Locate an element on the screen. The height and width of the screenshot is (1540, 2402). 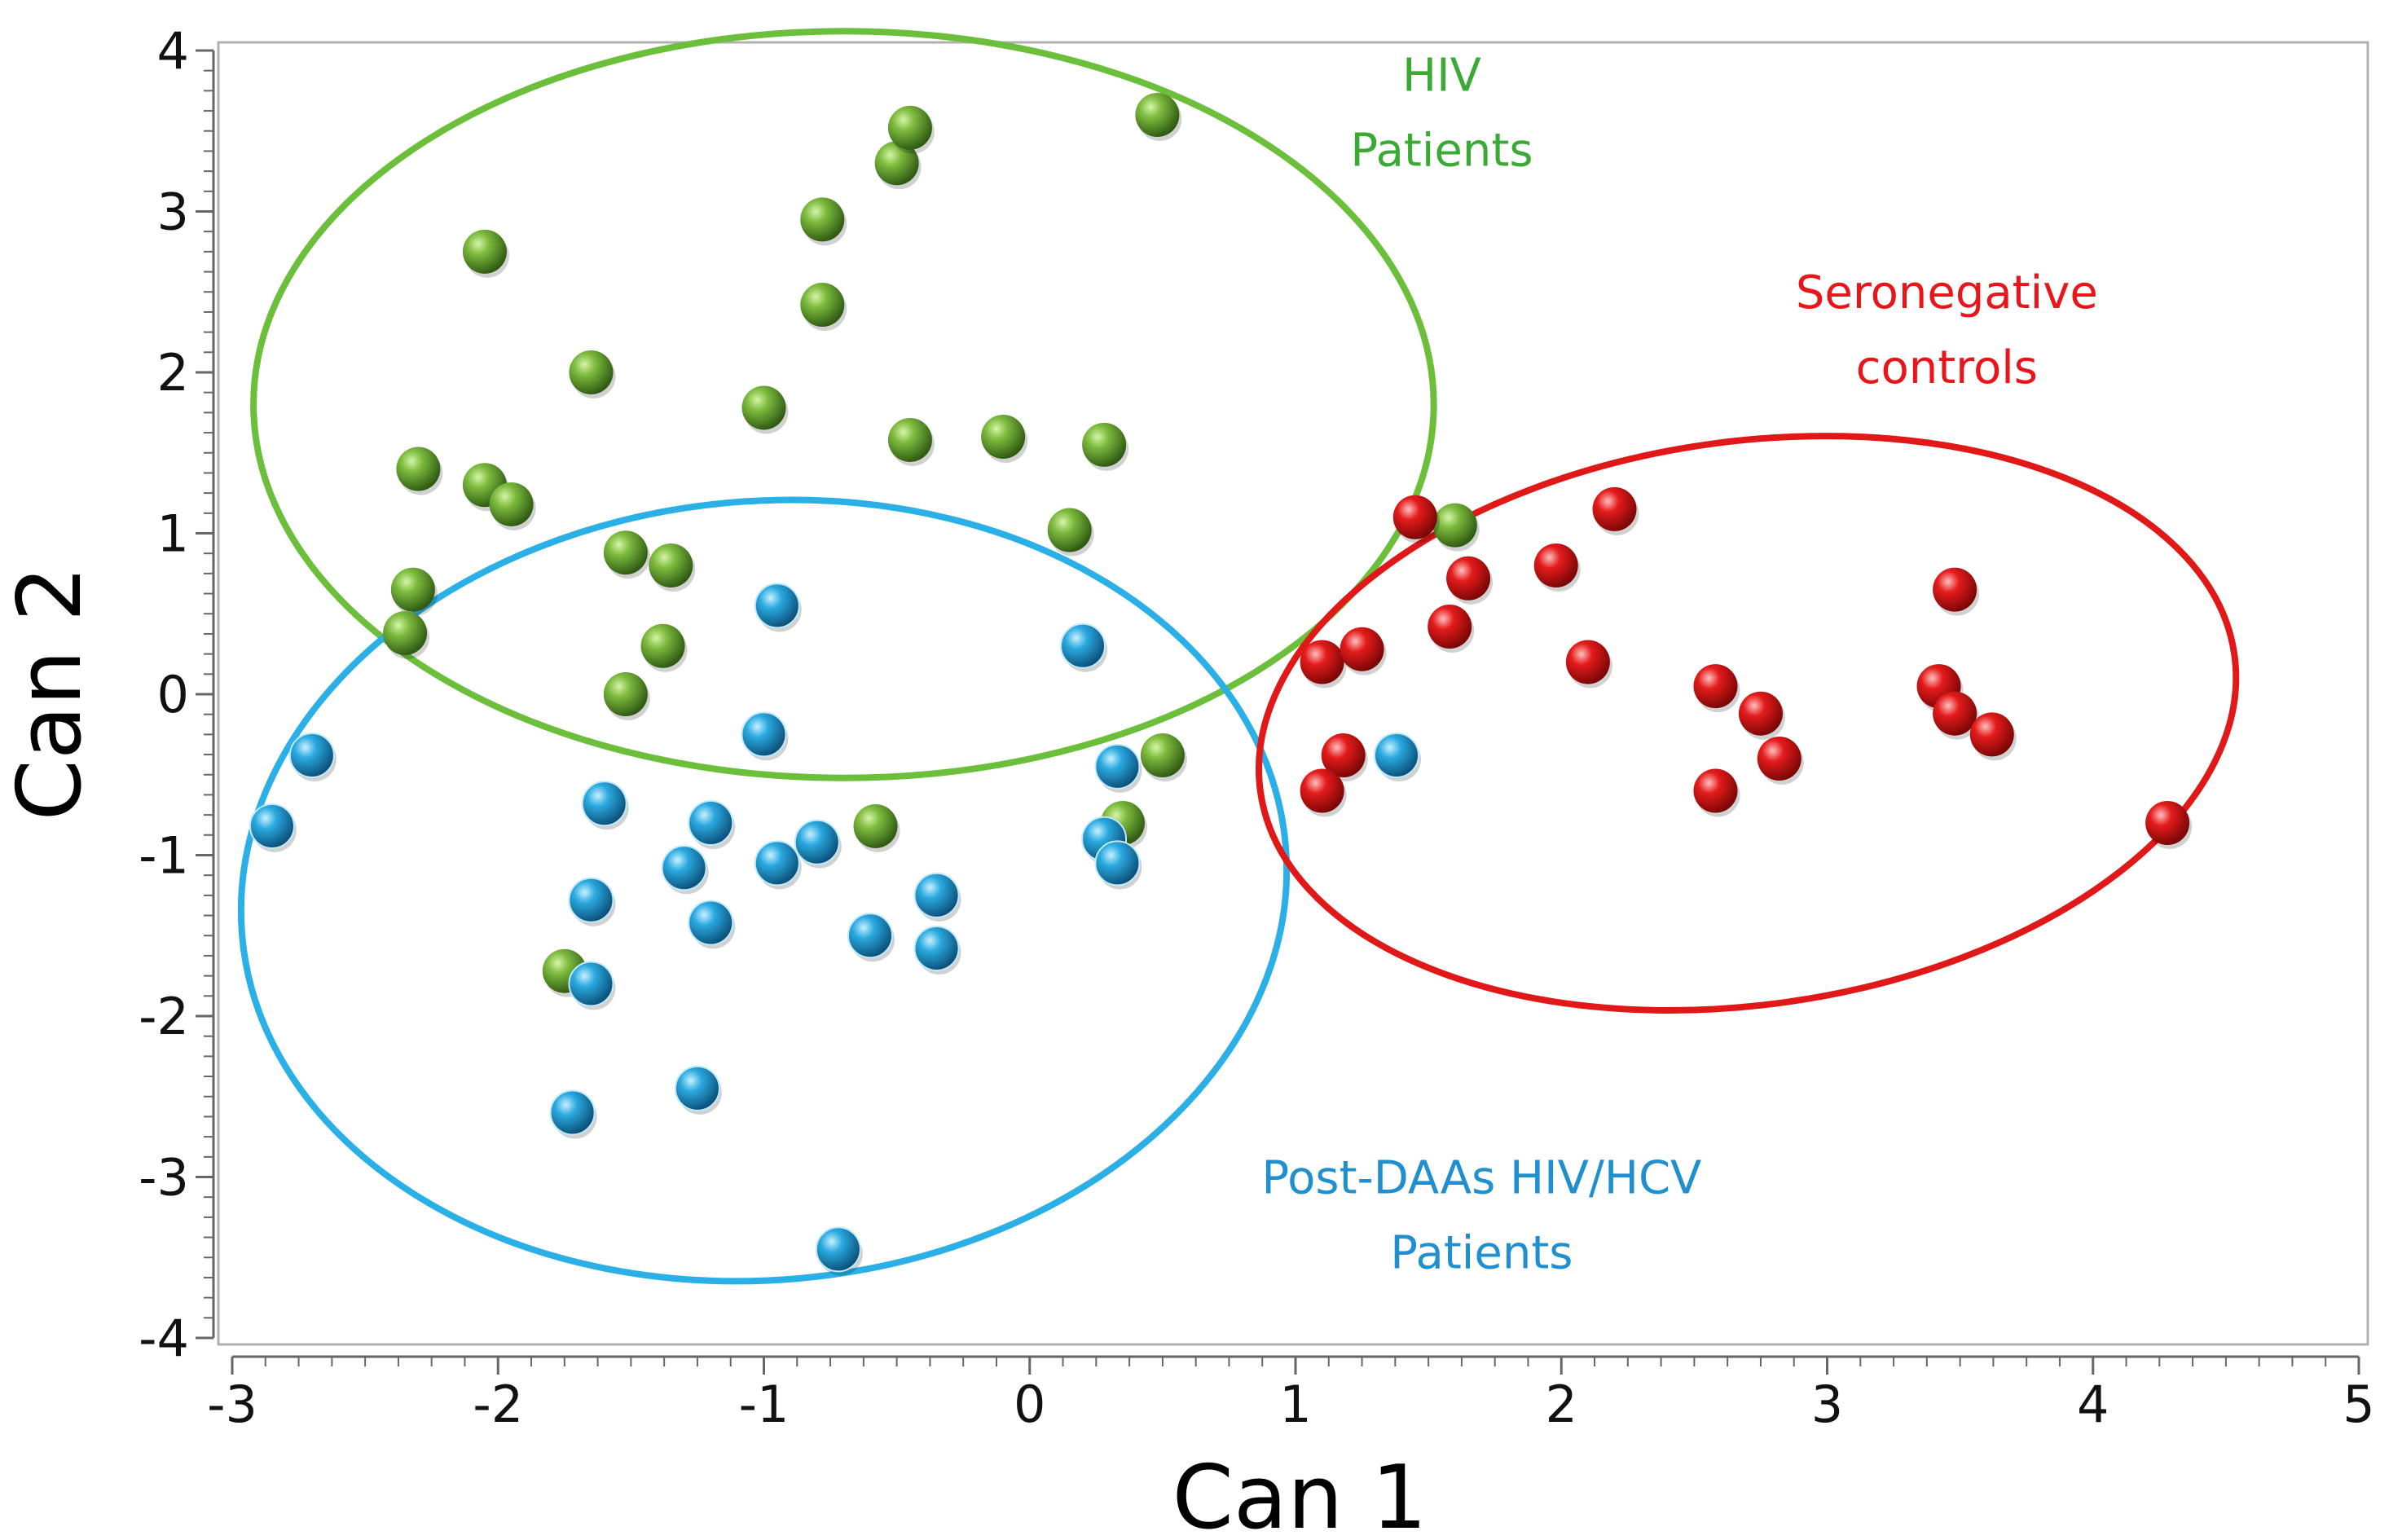
x-tick-label: -3 is located at coordinates (232, 1404).